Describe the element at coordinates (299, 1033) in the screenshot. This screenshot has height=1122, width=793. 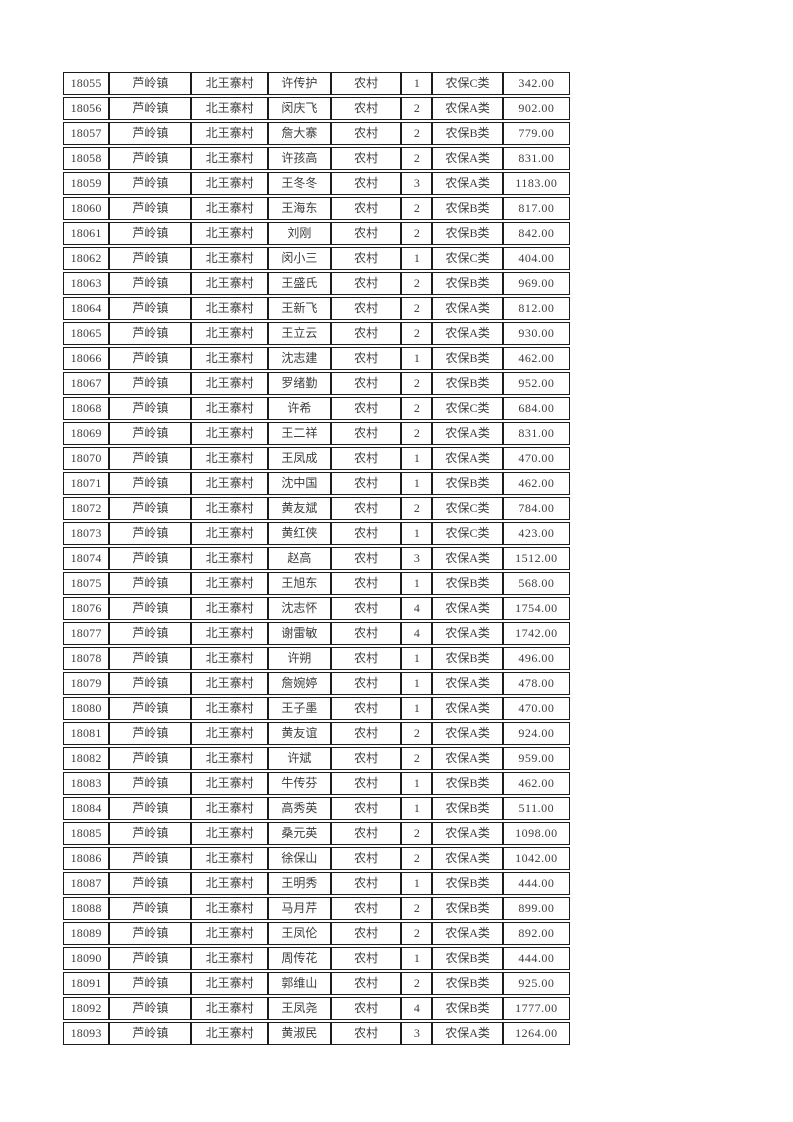
I see `cell-name: 黄淑民` at that location.